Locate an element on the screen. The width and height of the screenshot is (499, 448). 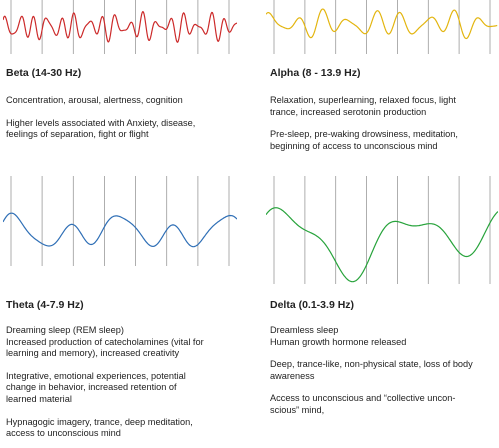
beta-line: feelings of separation, fight or flight is located at coordinates (77, 134).